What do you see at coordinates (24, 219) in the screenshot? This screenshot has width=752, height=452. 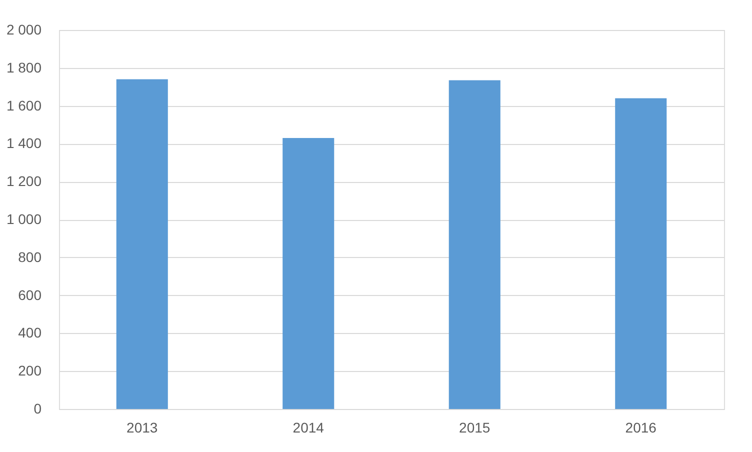 I see `y-tick-label: 1 000` at bounding box center [24, 219].